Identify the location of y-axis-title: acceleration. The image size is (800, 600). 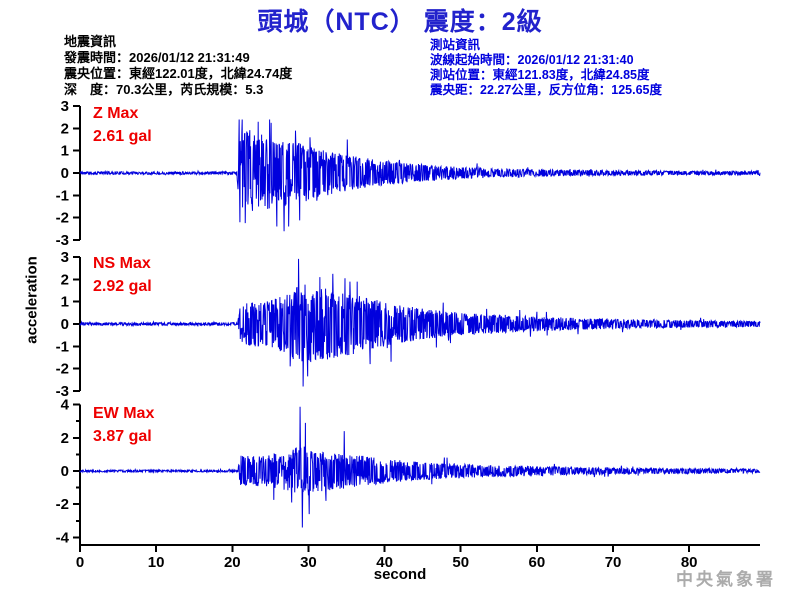
(32, 300).